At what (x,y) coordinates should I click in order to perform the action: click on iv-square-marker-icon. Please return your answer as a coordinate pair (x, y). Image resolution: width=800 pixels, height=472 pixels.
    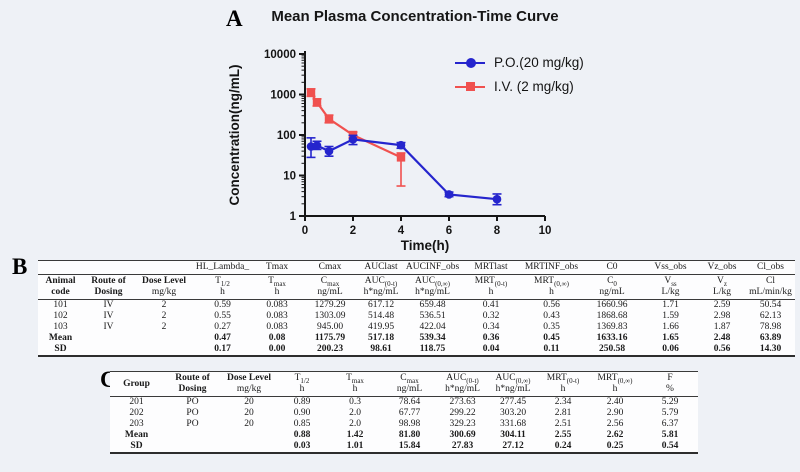
    Looking at the image, I should click on (470, 87).